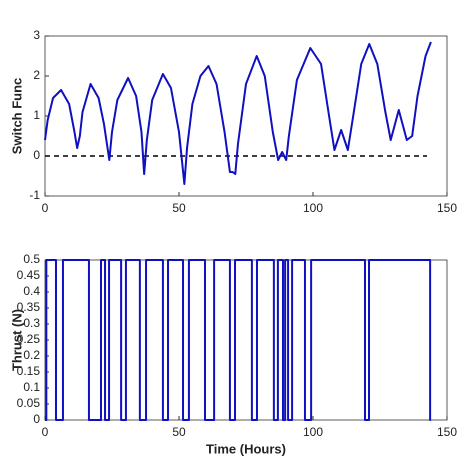 The height and width of the screenshot is (474, 474). I want to click on y-axis-label: Switch Func, so click(16, 116).